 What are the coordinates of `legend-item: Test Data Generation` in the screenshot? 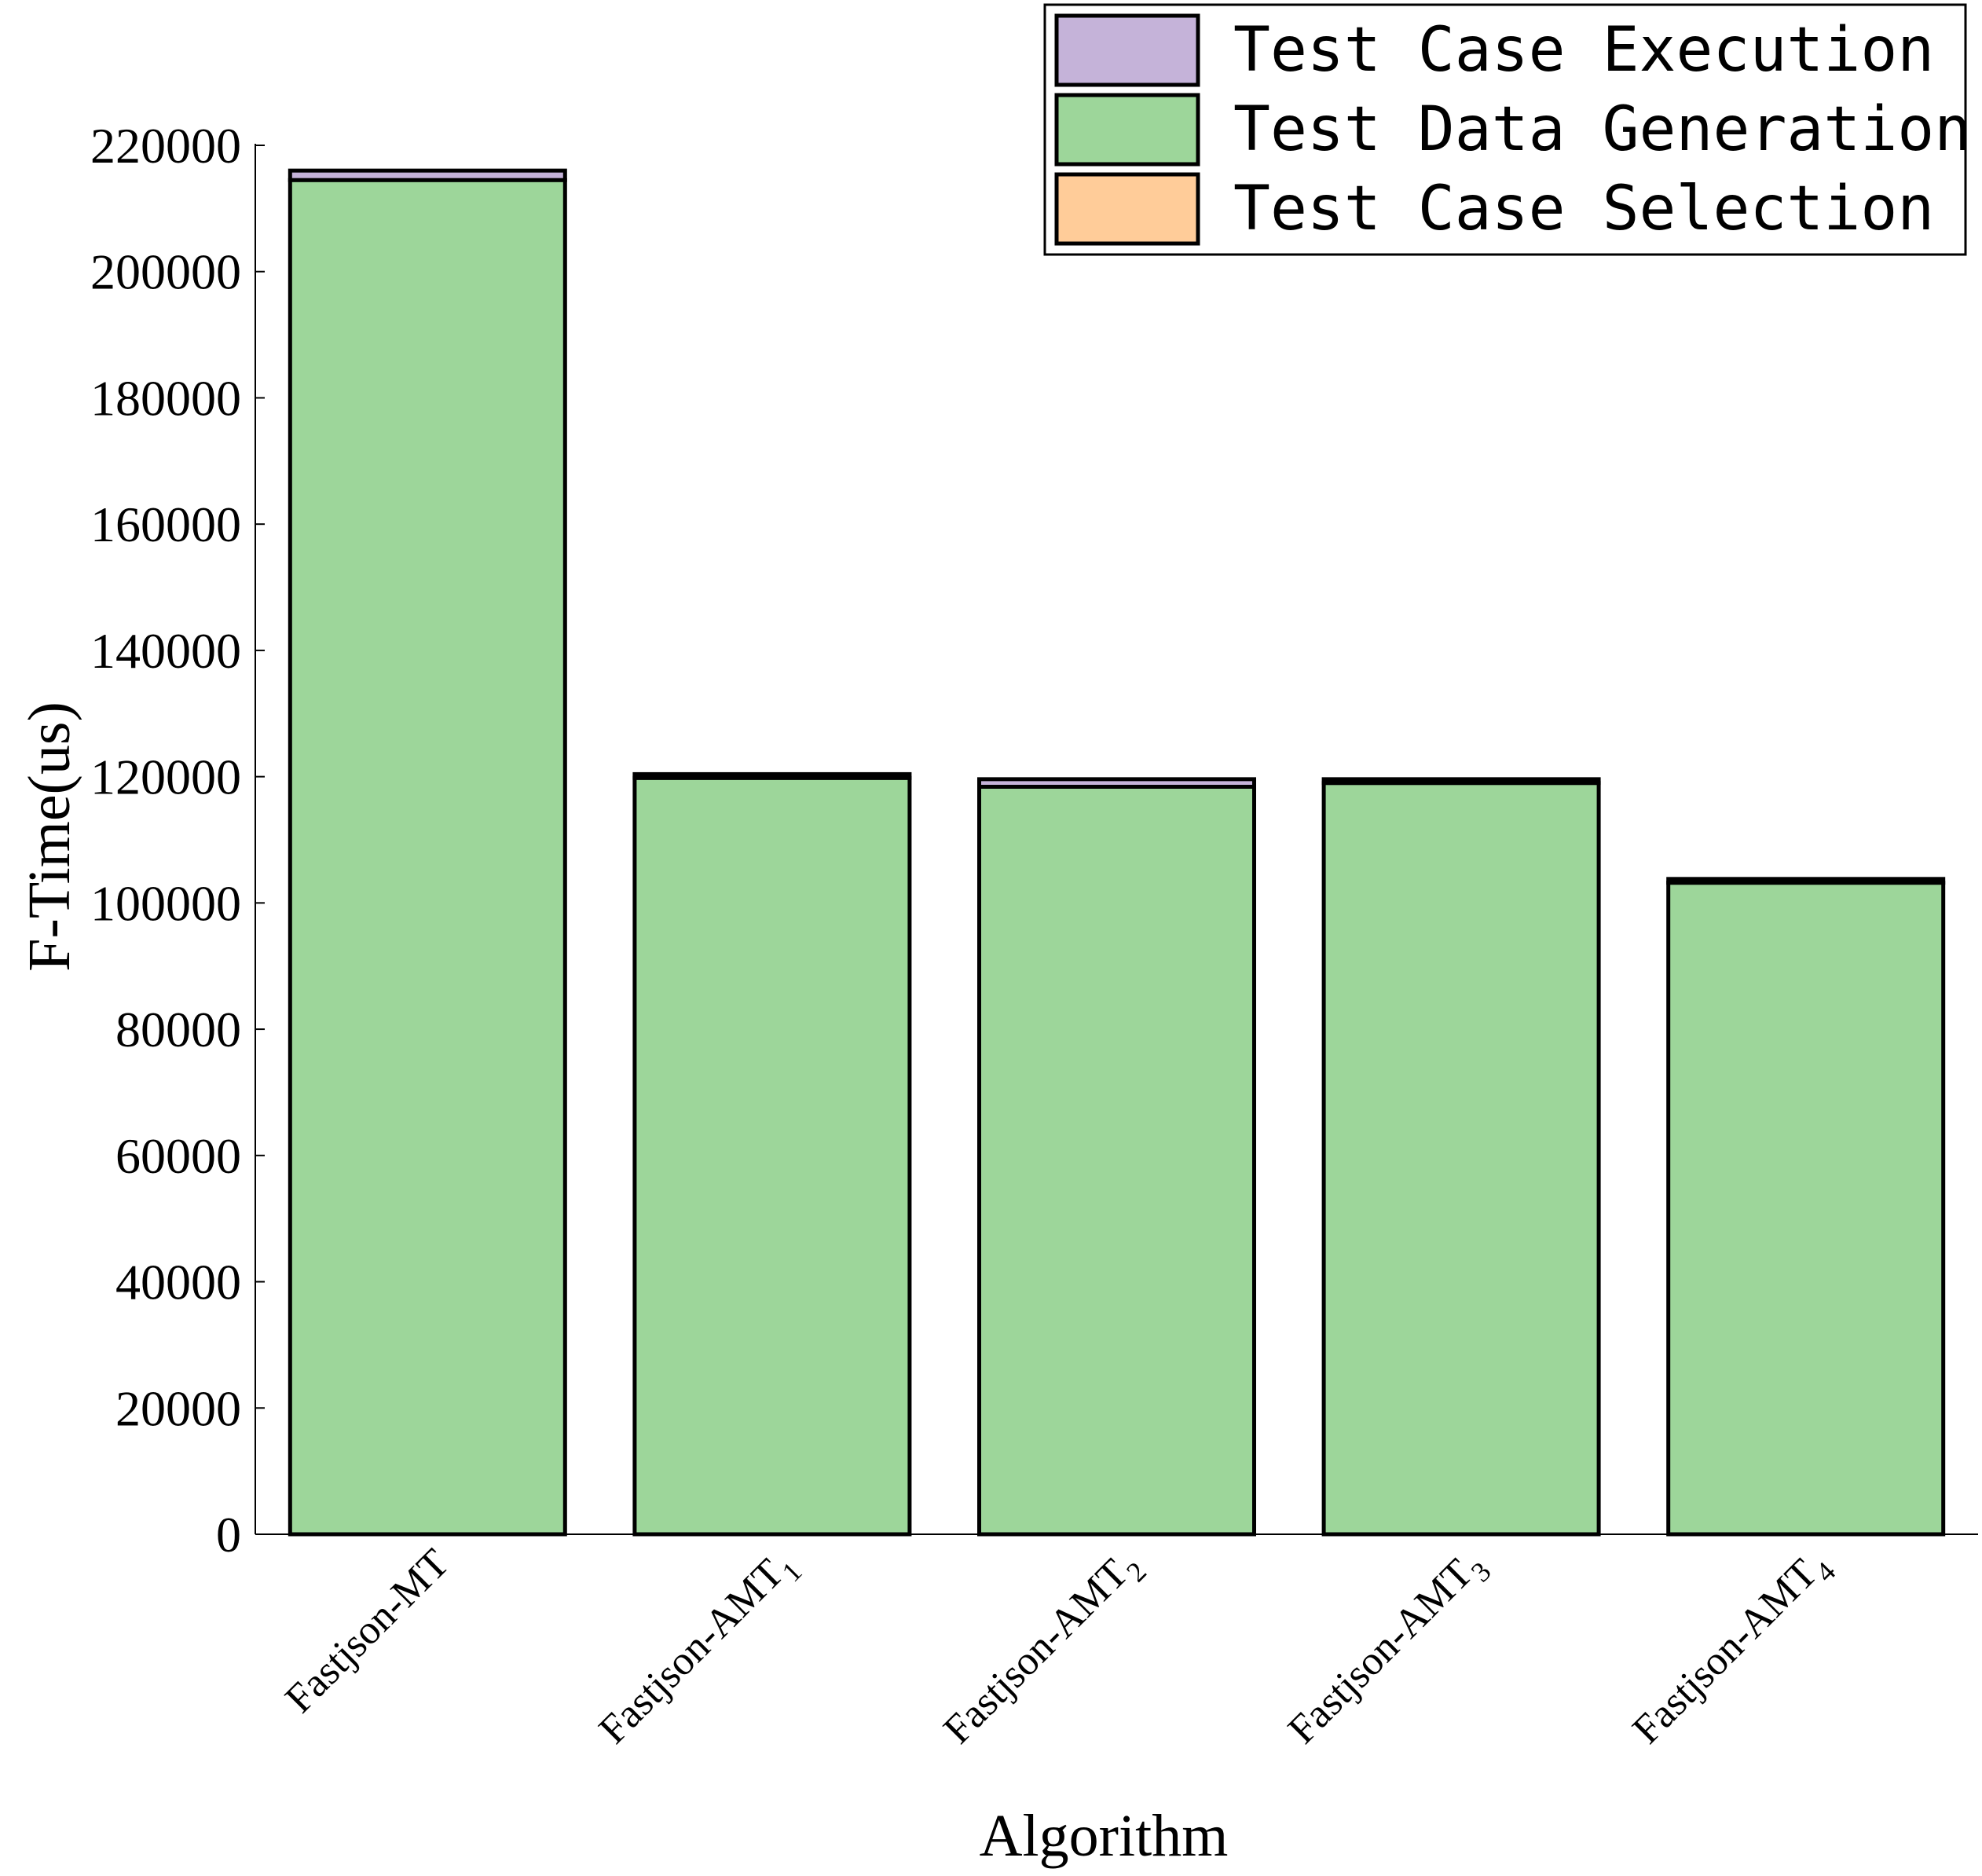 It's located at (1513, 130).